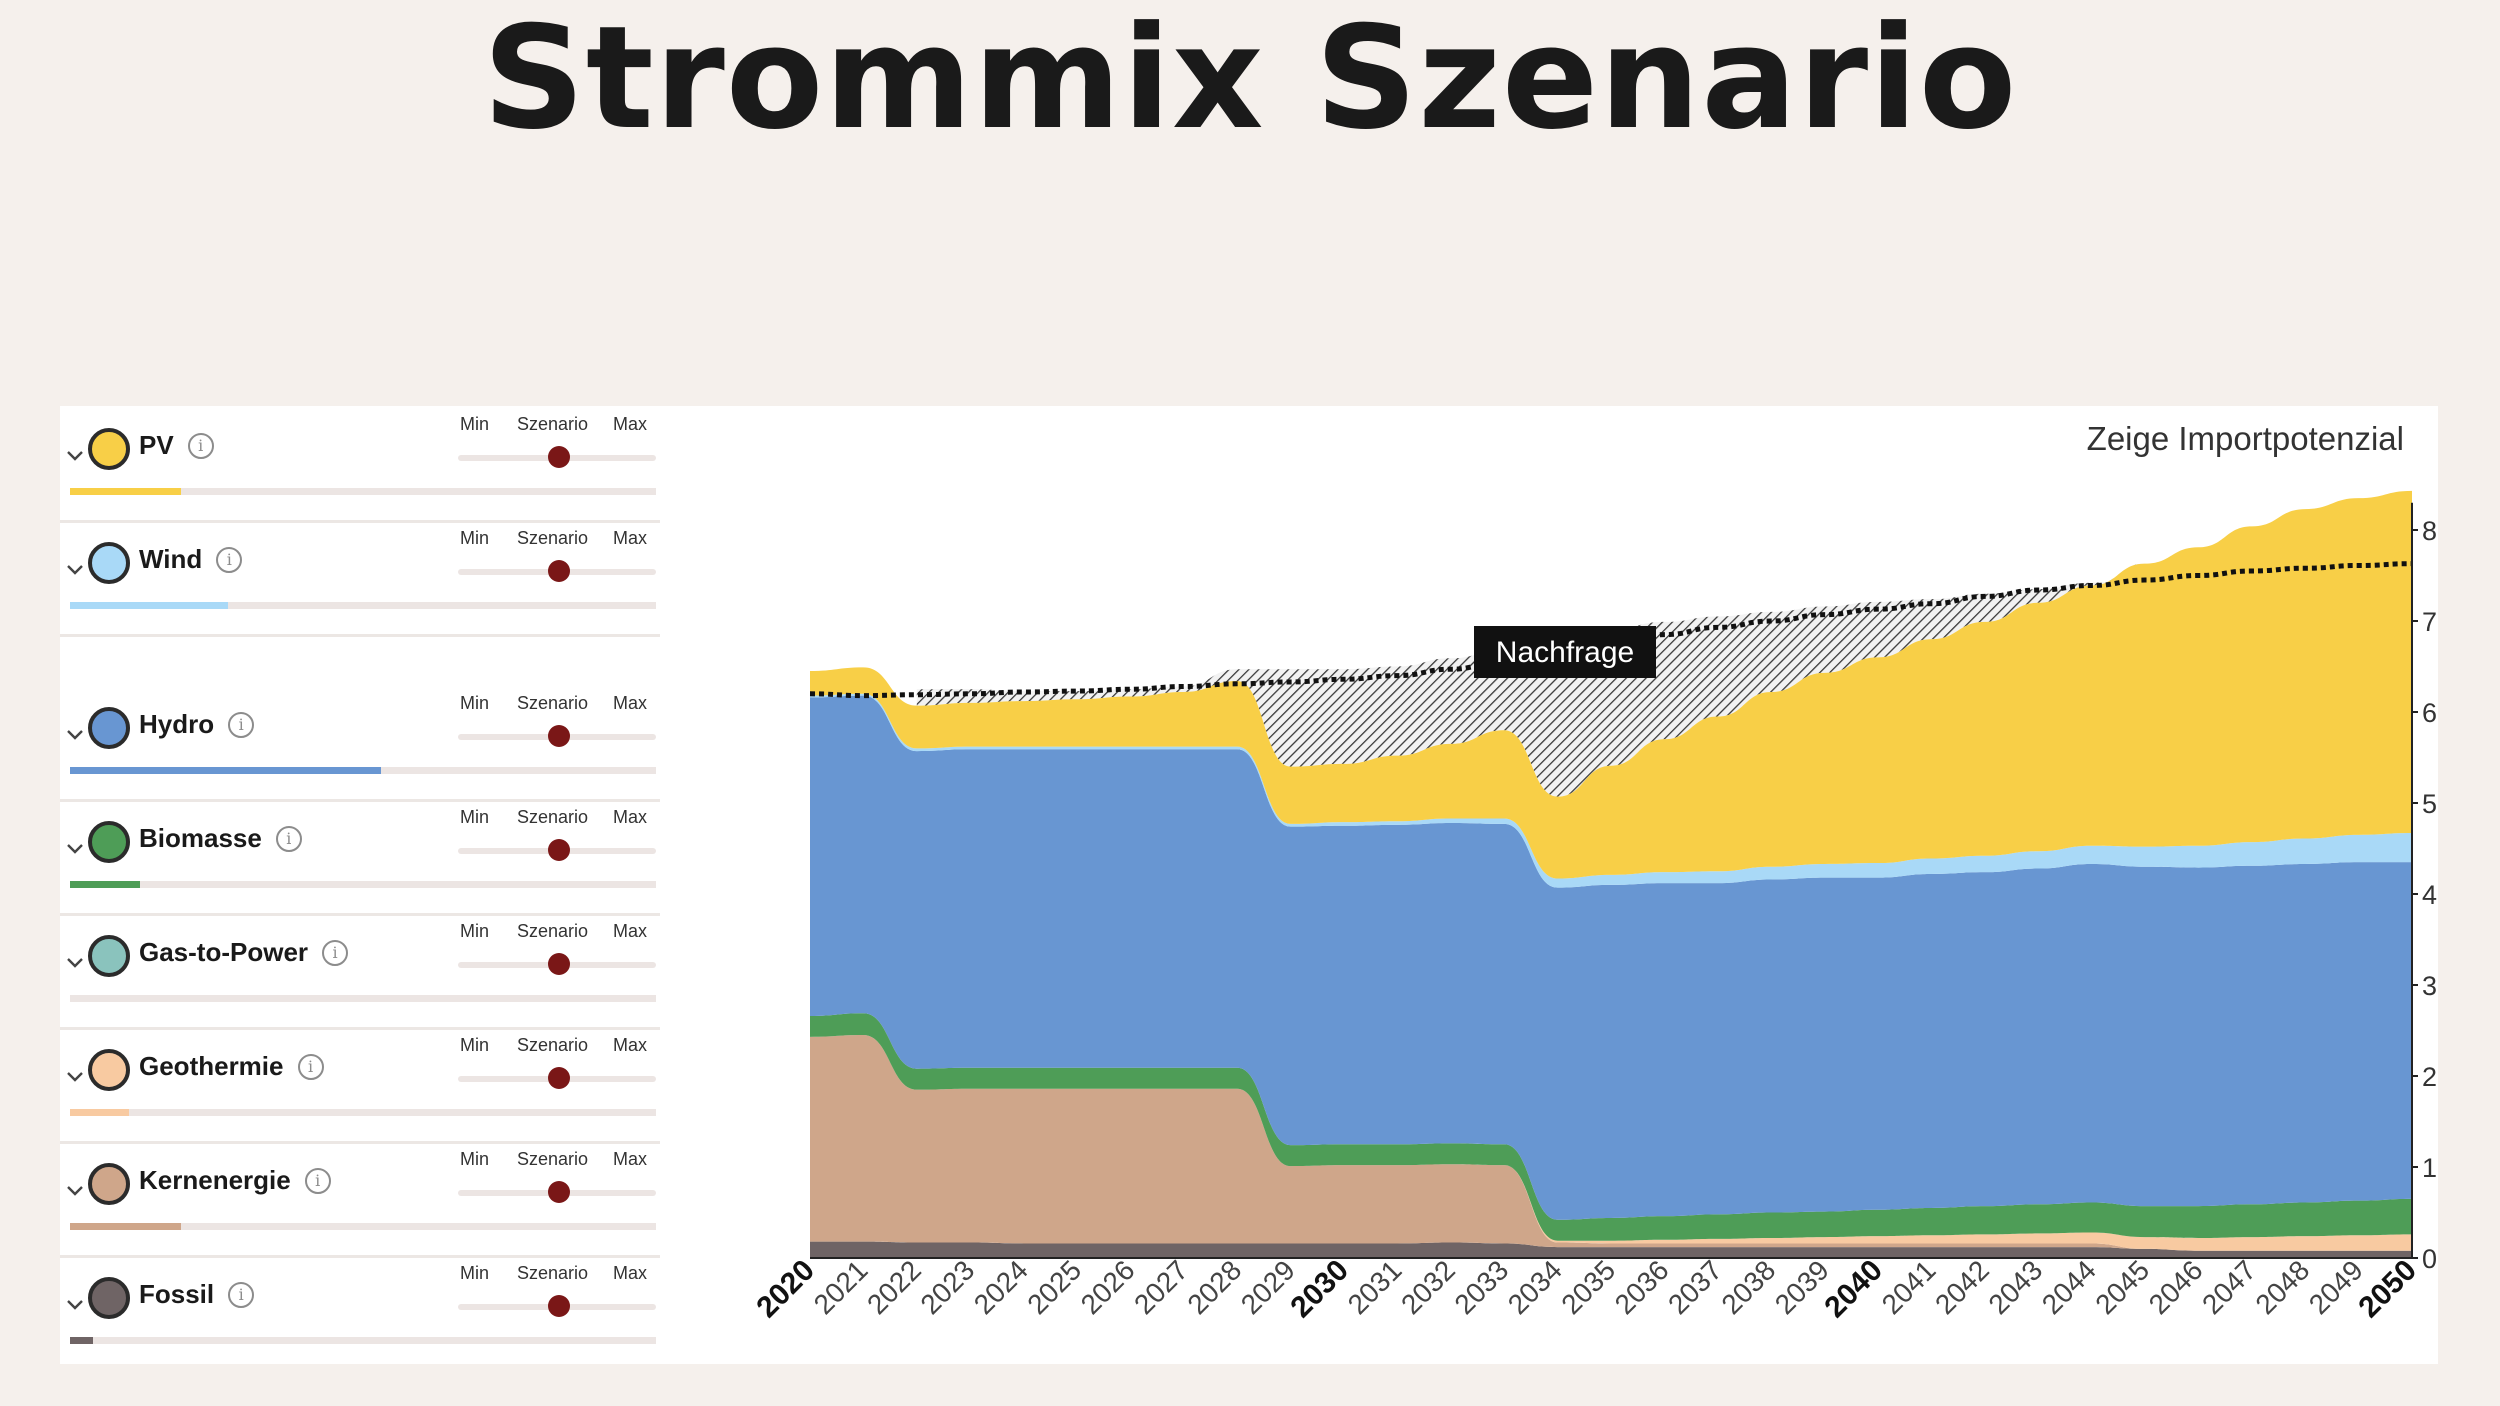  What do you see at coordinates (2176, 1287) in the screenshot?
I see `x-tick-label: 2046` at bounding box center [2176, 1287].